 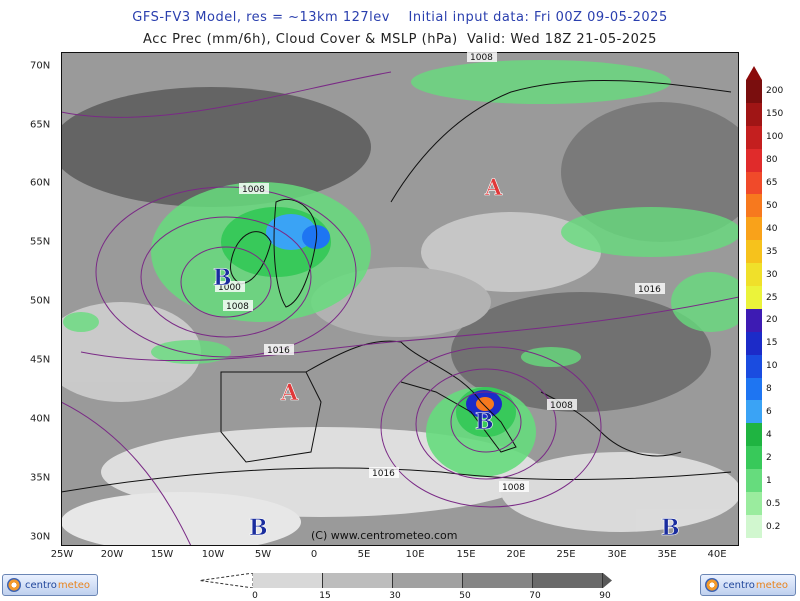 What do you see at coordinates (769, 480) in the screenshot?
I see `colorbar-label: 1` at bounding box center [769, 480].